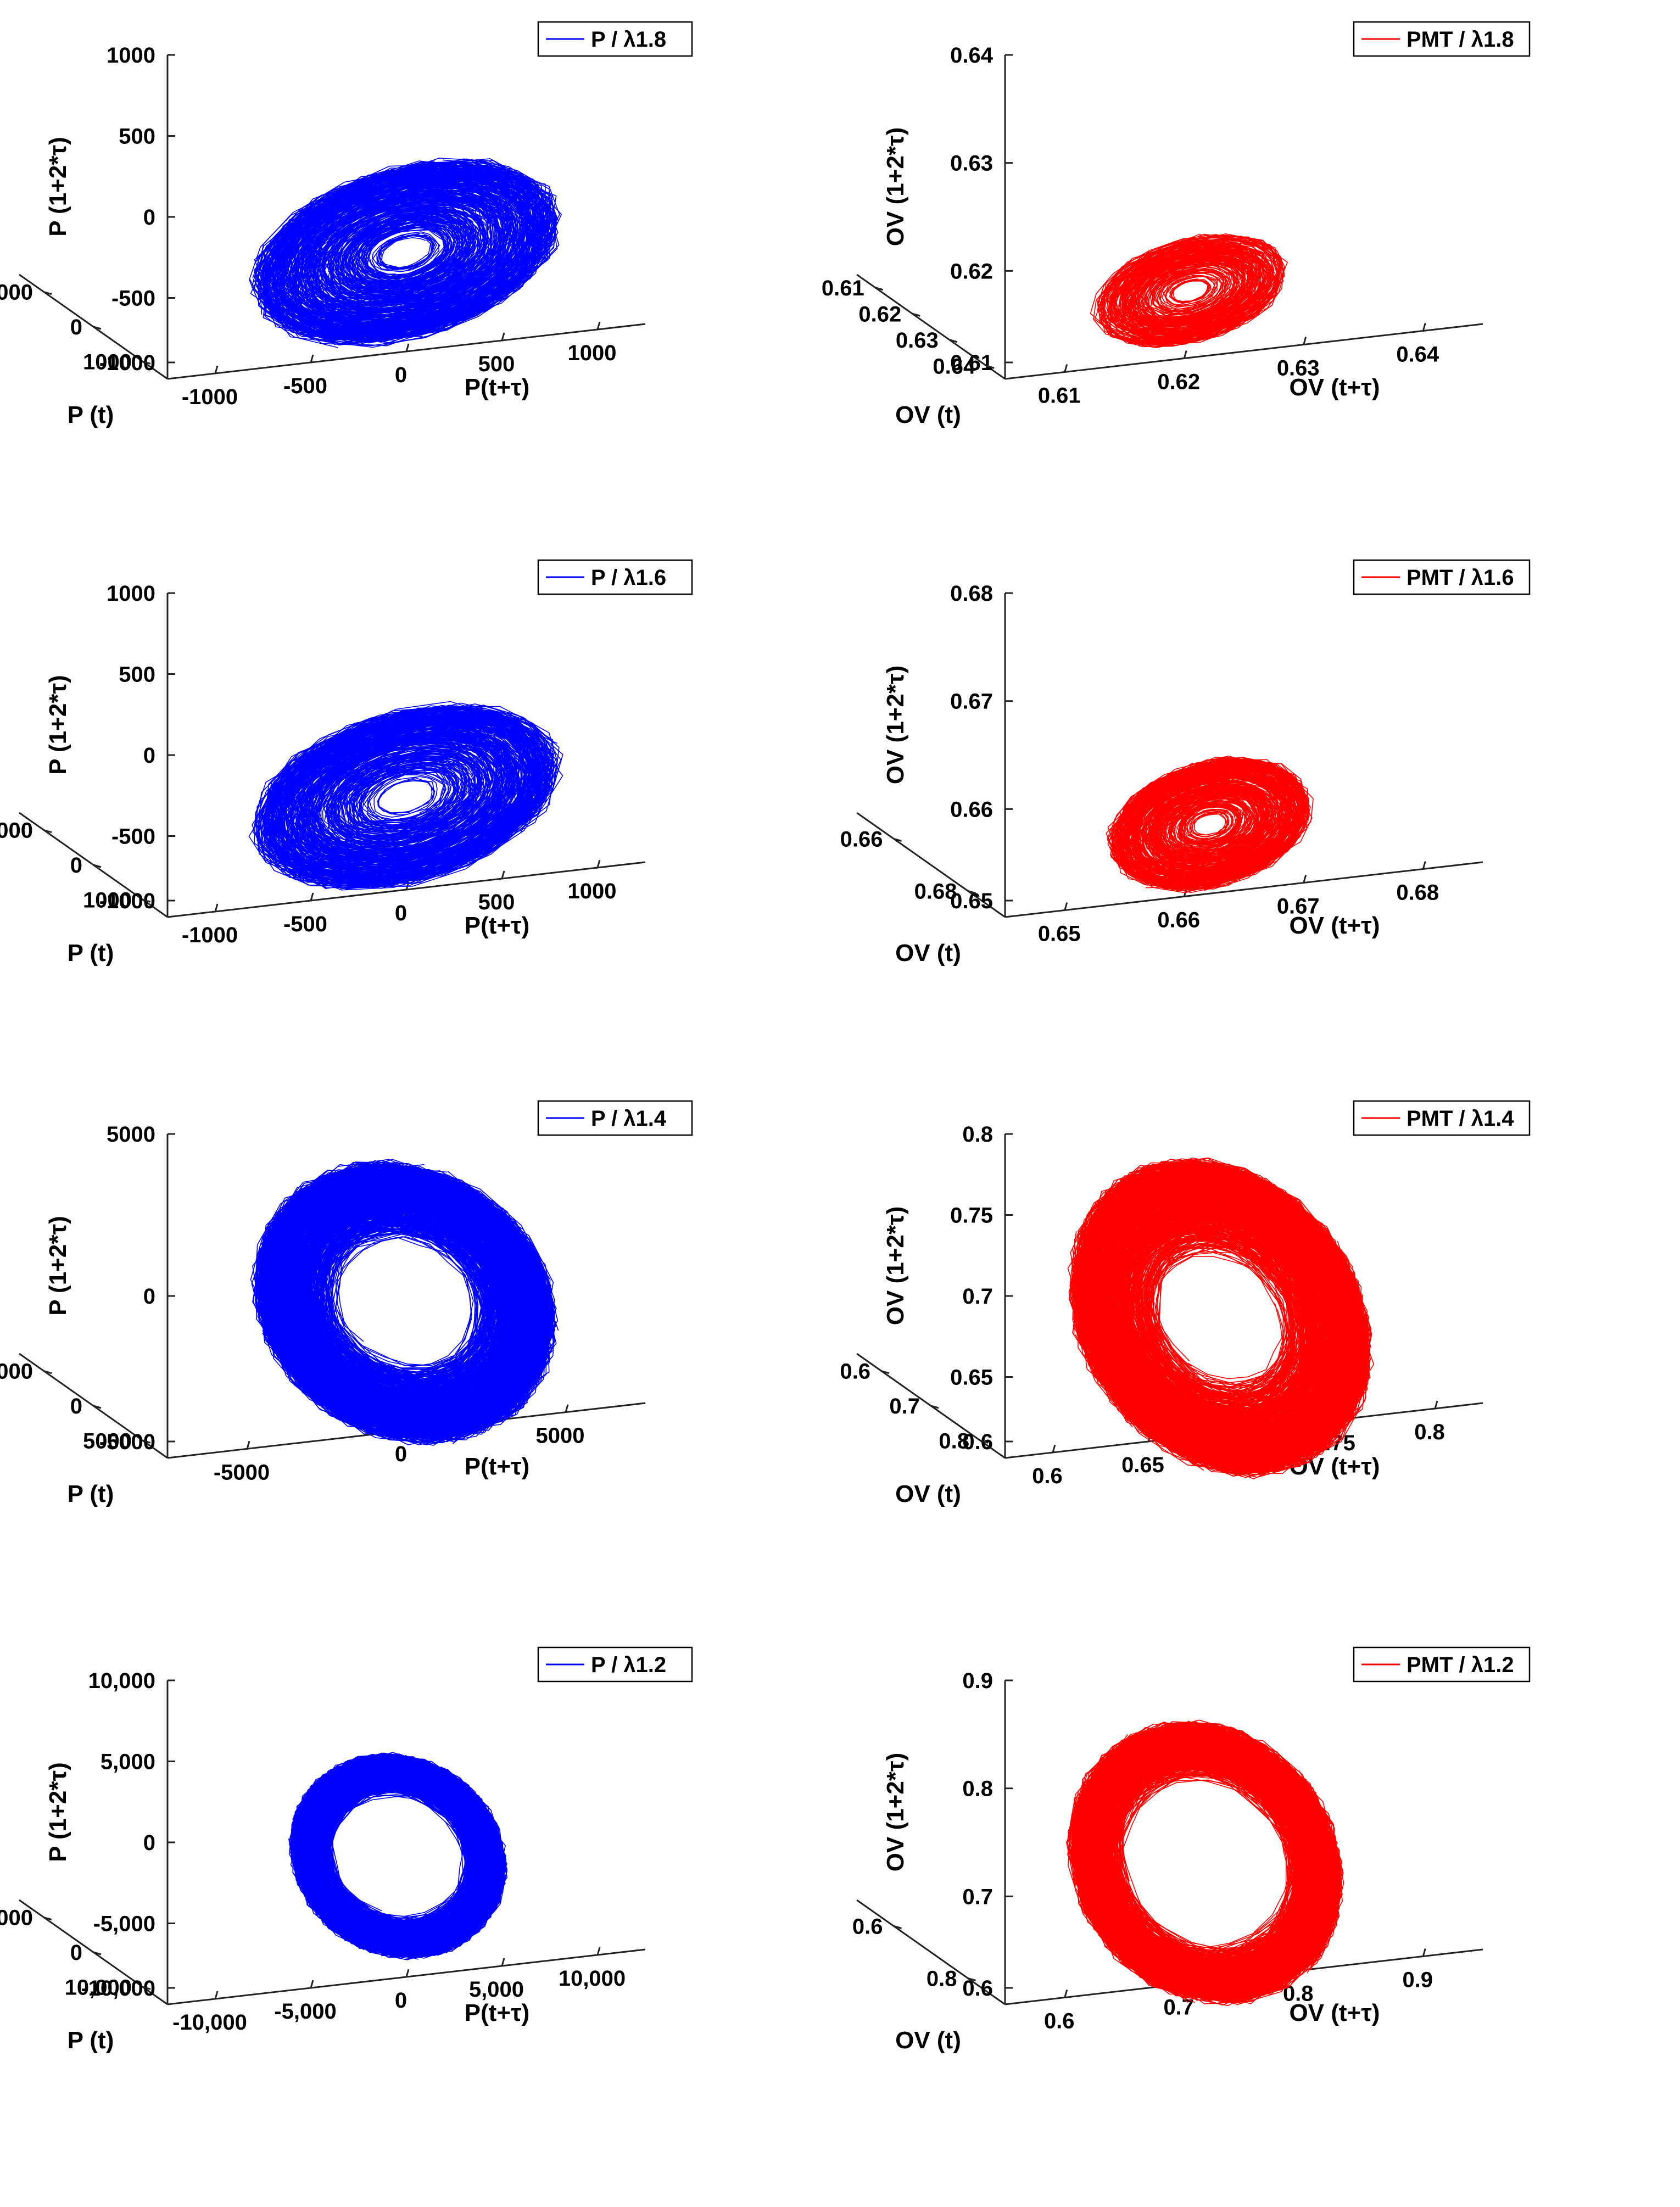 Image resolution: width=1680 pixels, height=2207 pixels. What do you see at coordinates (305, 2011) in the screenshot?
I see `x-tick-label: -5,000` at bounding box center [305, 2011].